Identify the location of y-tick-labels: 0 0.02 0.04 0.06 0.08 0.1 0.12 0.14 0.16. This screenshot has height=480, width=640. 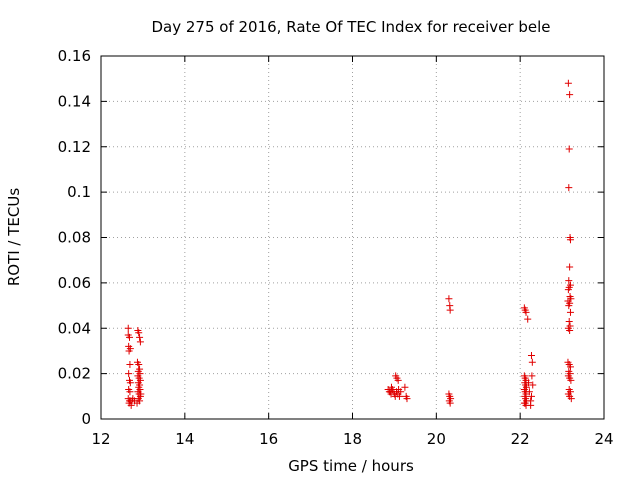
(74, 237).